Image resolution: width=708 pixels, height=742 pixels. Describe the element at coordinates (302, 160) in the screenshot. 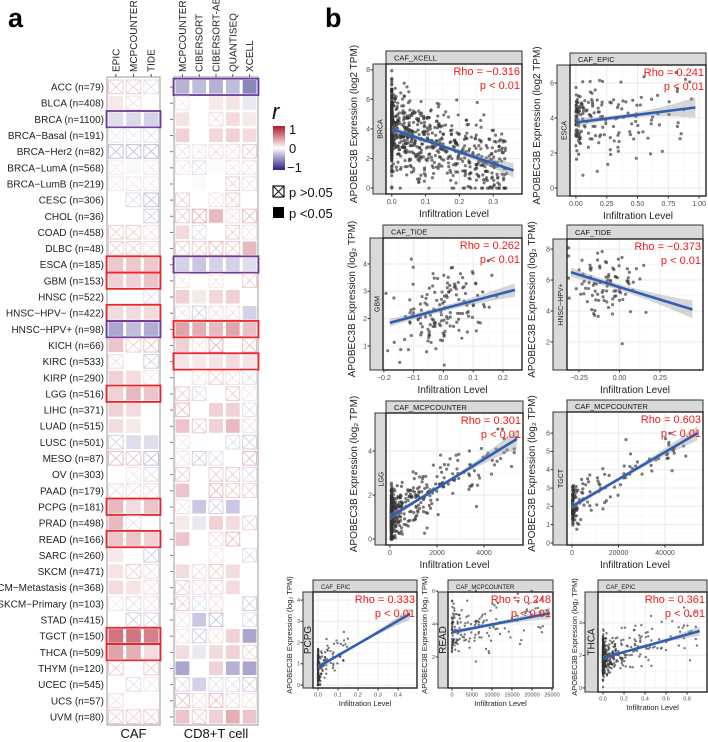

I see `heatmap-legend: r 1 0 −1 p >0.05 p <0.05` at that location.